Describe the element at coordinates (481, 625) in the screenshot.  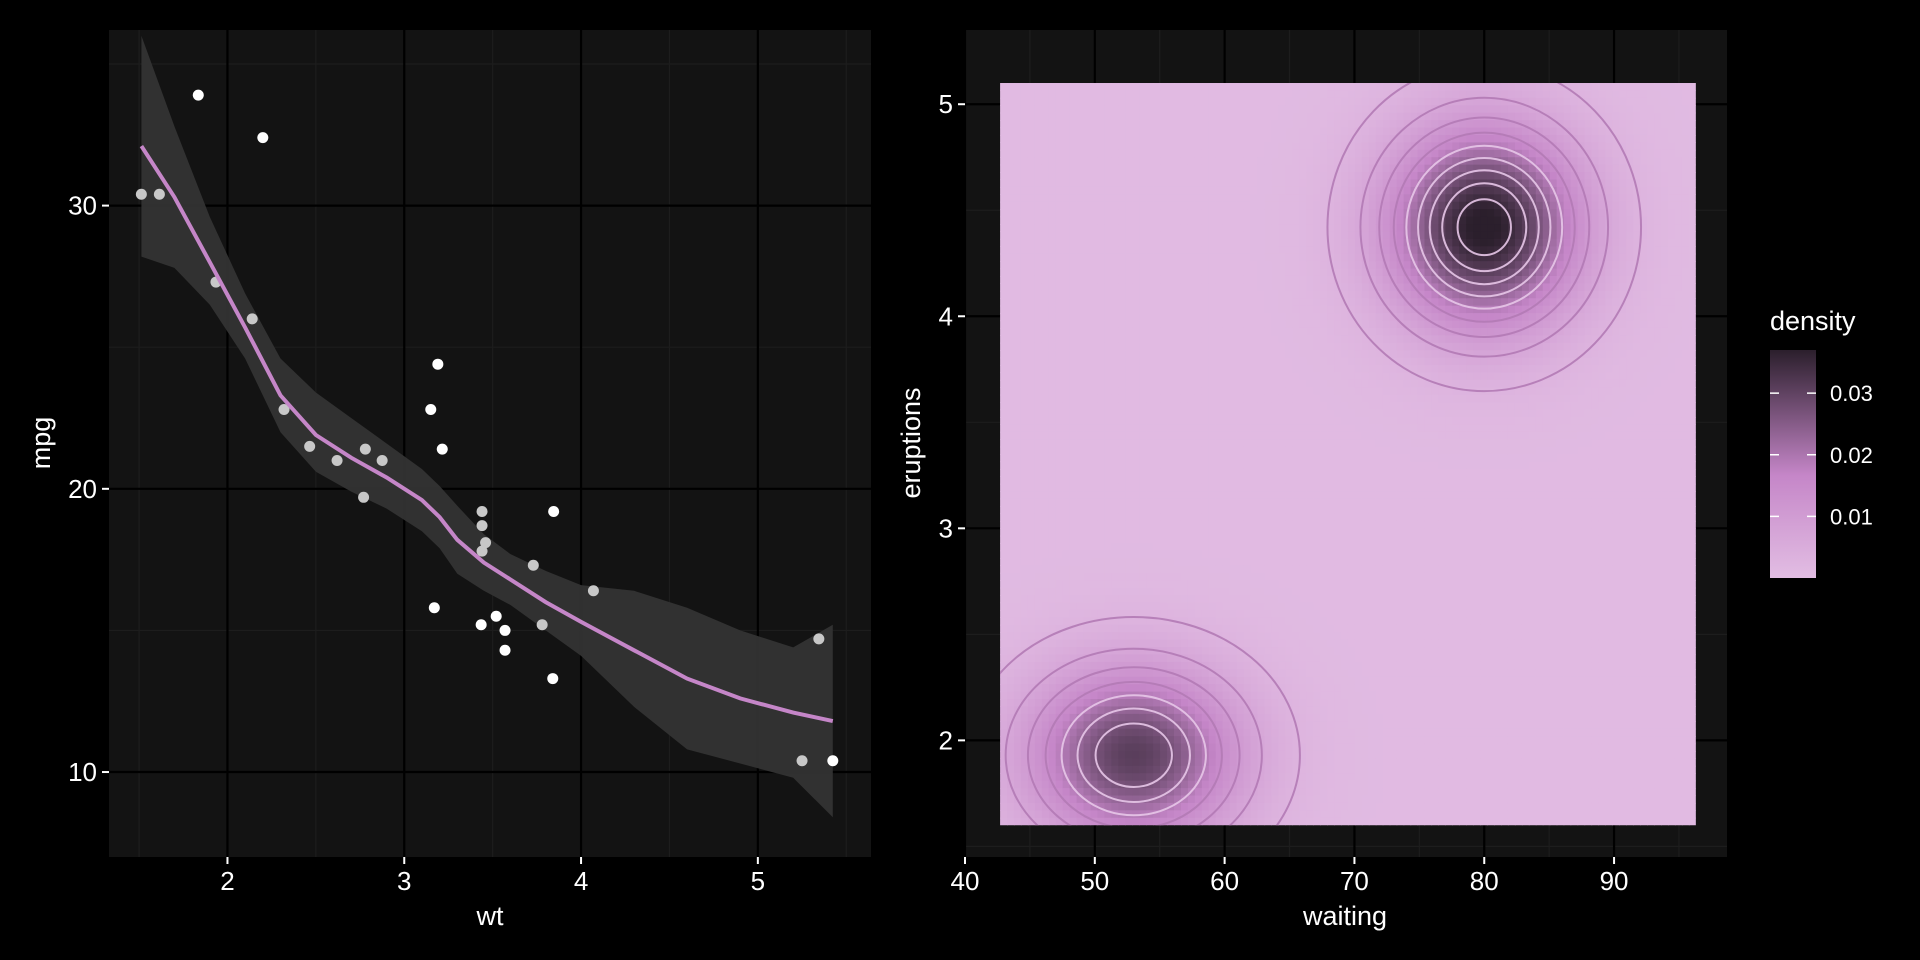
I see `data-point` at that location.